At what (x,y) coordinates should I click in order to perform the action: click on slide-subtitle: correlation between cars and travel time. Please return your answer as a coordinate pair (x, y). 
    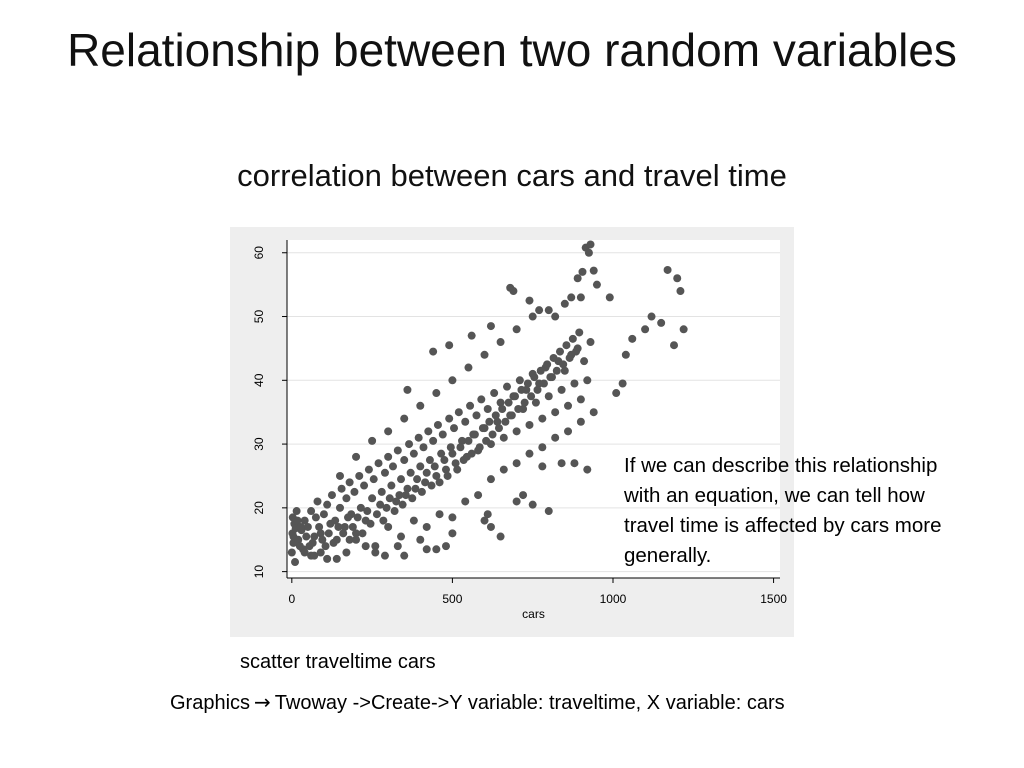
    Looking at the image, I should click on (512, 175).